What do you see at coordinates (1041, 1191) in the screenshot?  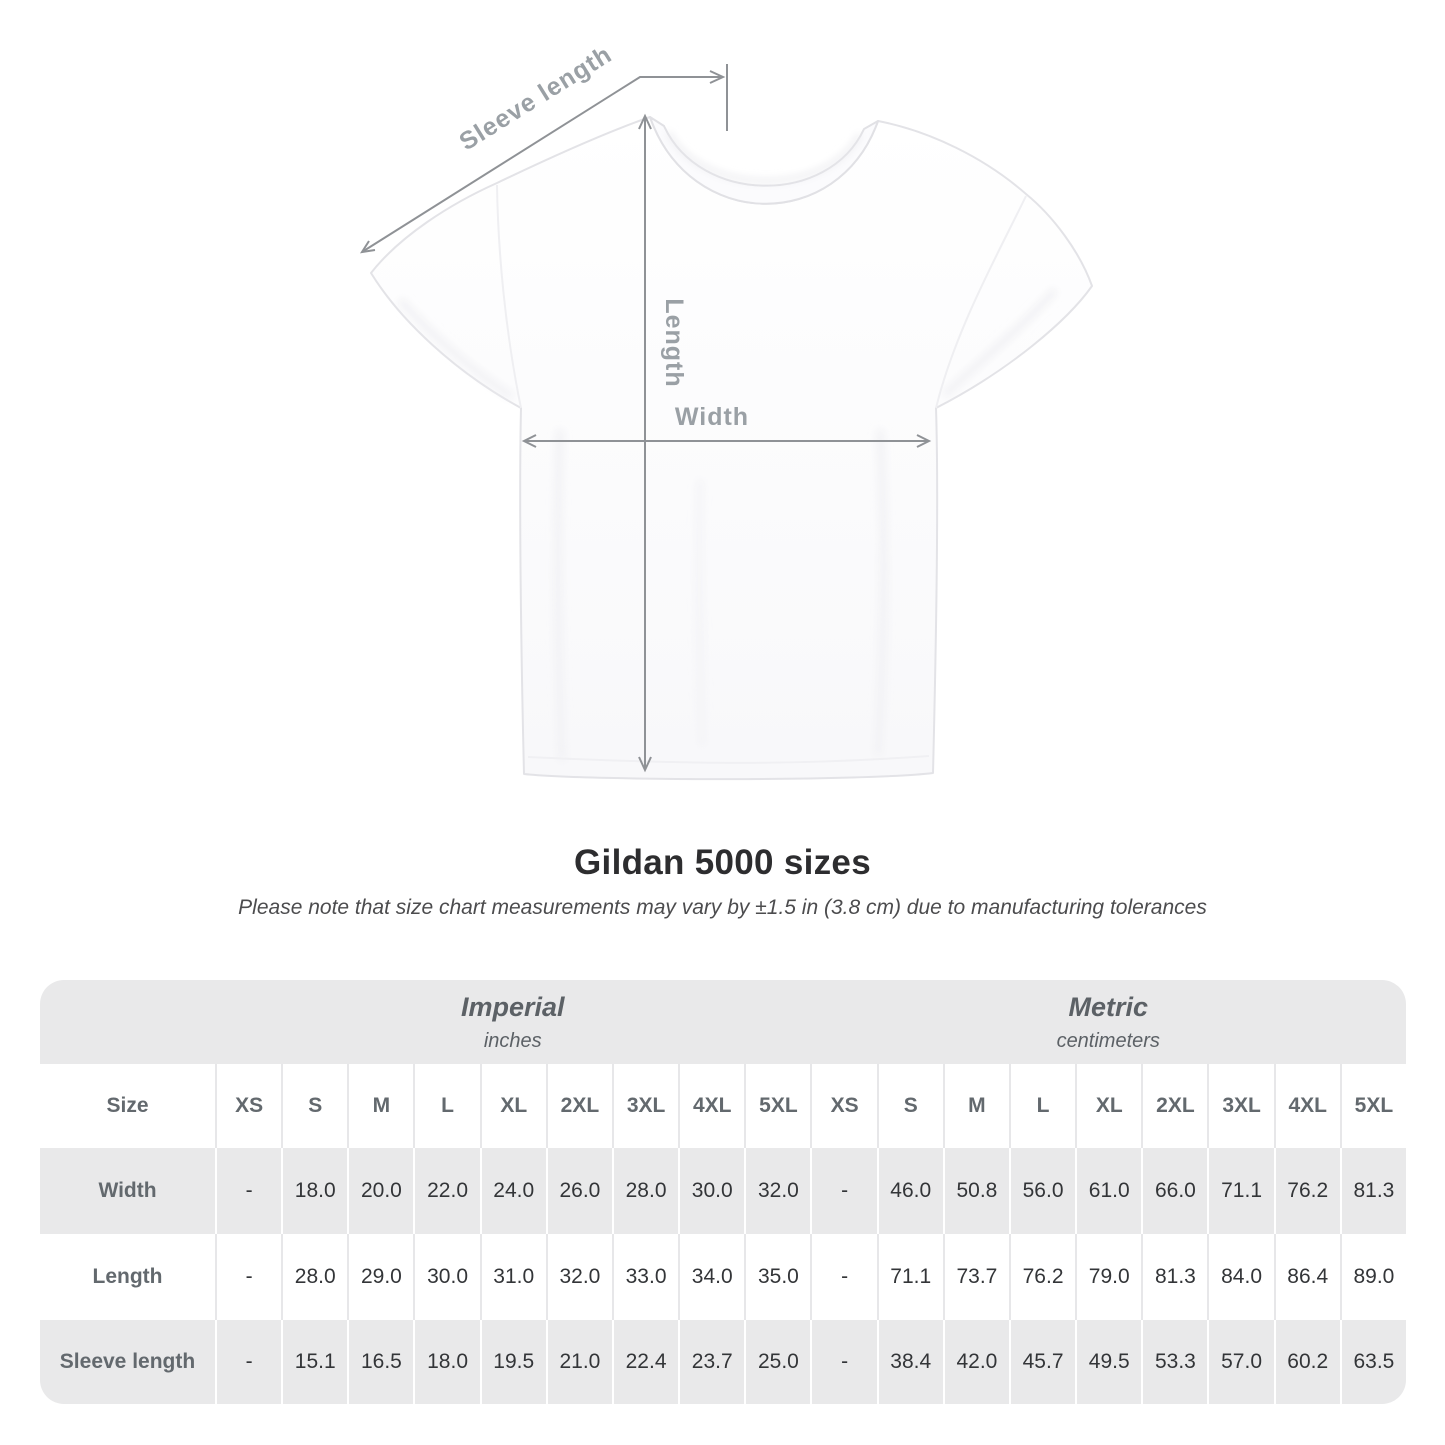 I see `width-value-cell: 56.0` at bounding box center [1041, 1191].